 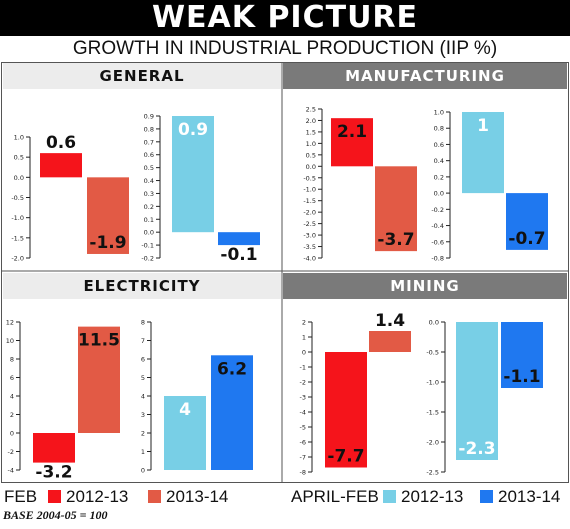 What do you see at coordinates (303, 443) in the screenshot?
I see `y-tick-label-mining-feb: -6` at bounding box center [303, 443].